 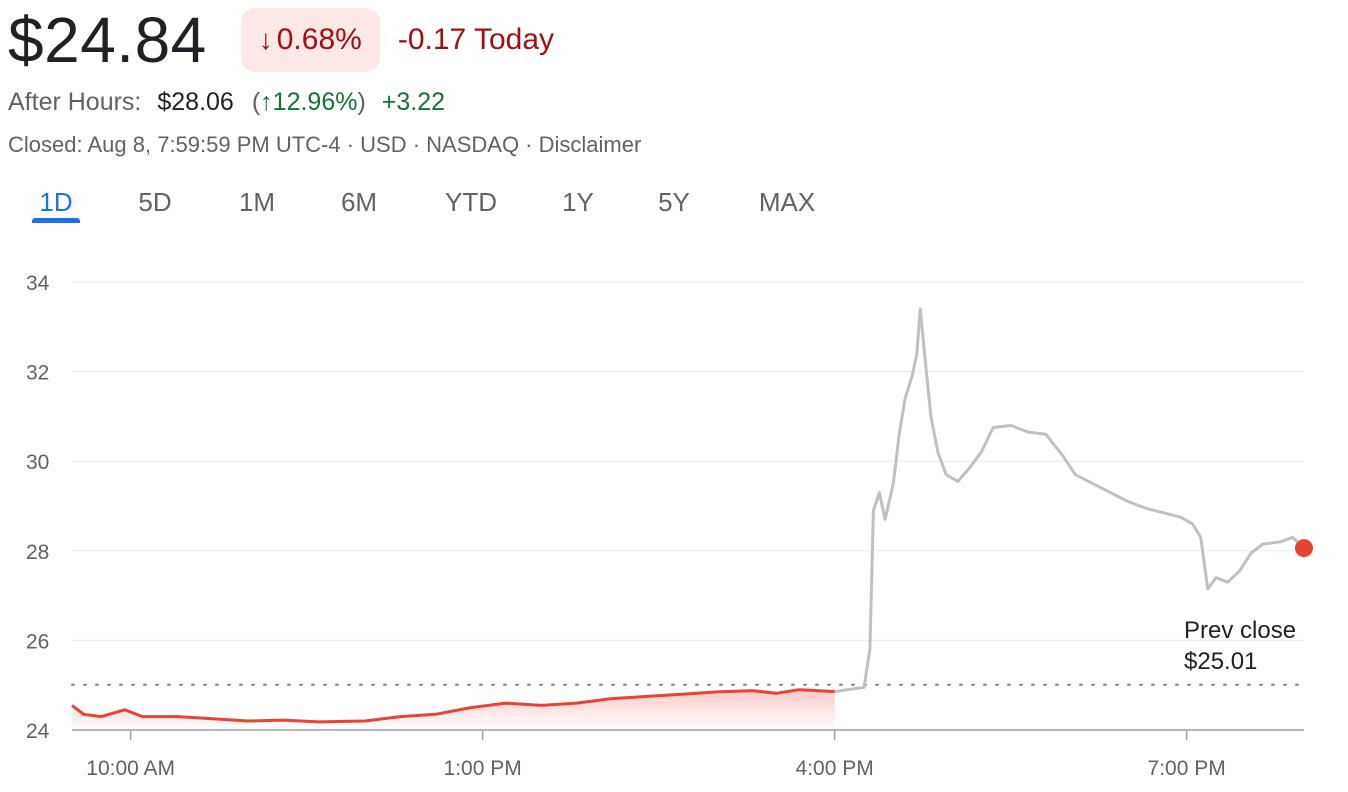 I want to click on x-tick-label: 10:00 AM, so click(x=130, y=768).